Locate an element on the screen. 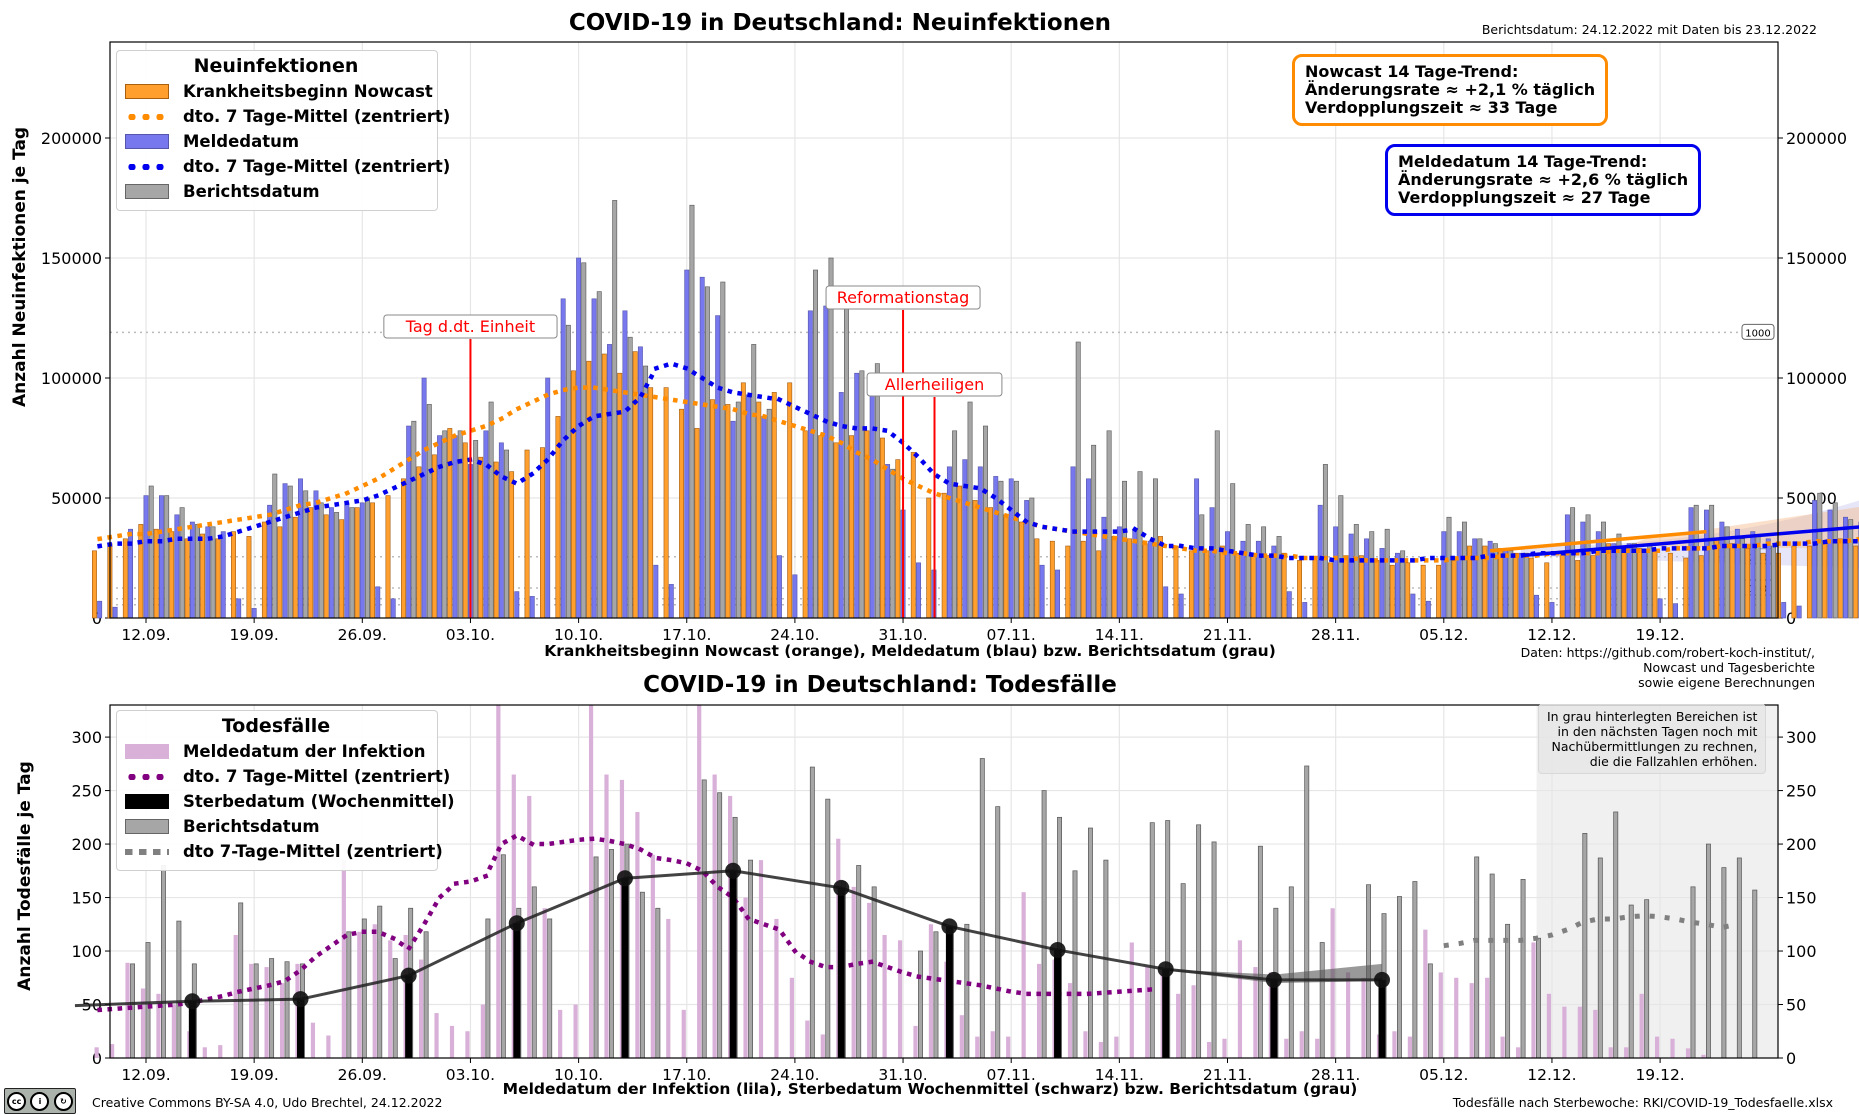 The image size is (1859, 1115). sterbedatum-uncertainty-band is located at coordinates (1273, 973).